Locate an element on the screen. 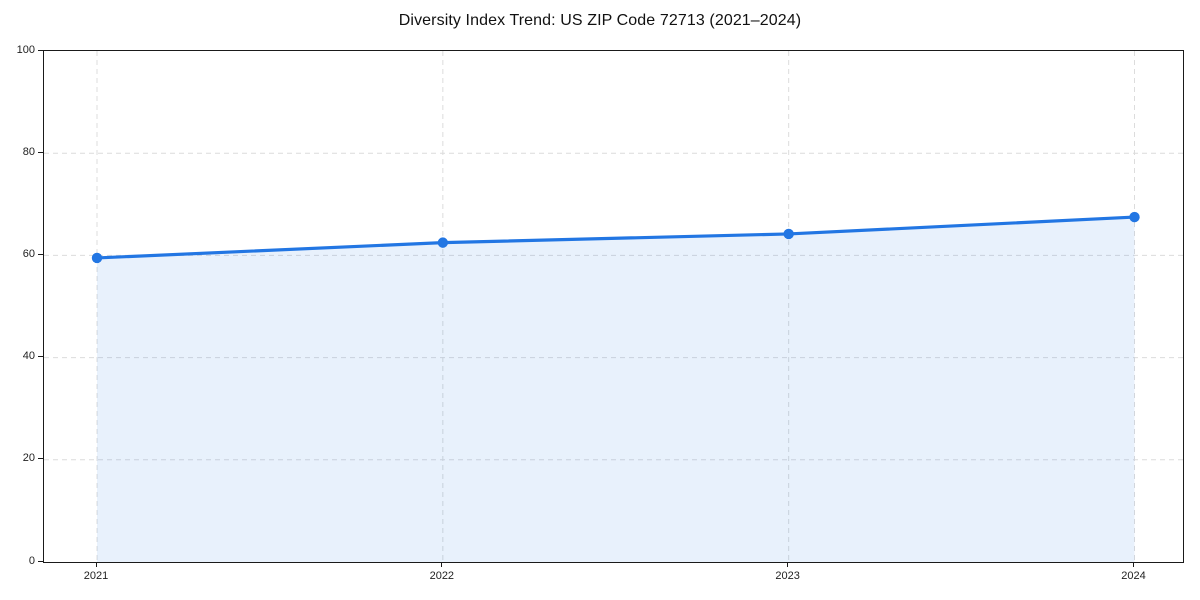  x-tick-label: 2022 is located at coordinates (442, 576).